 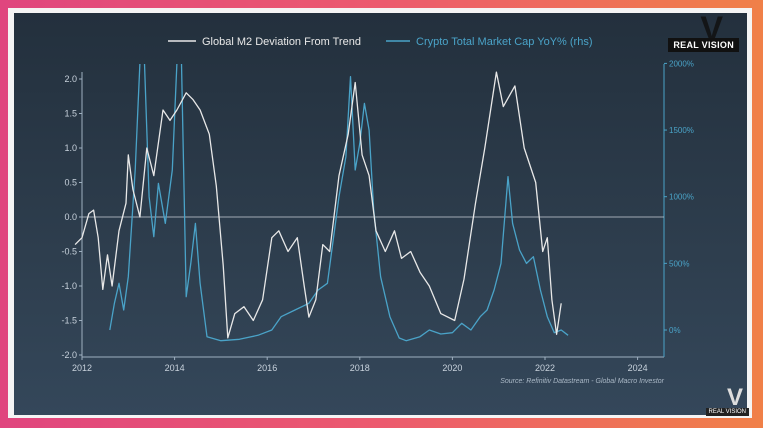 I want to click on x-tick-label: 2016, so click(x=267, y=368).